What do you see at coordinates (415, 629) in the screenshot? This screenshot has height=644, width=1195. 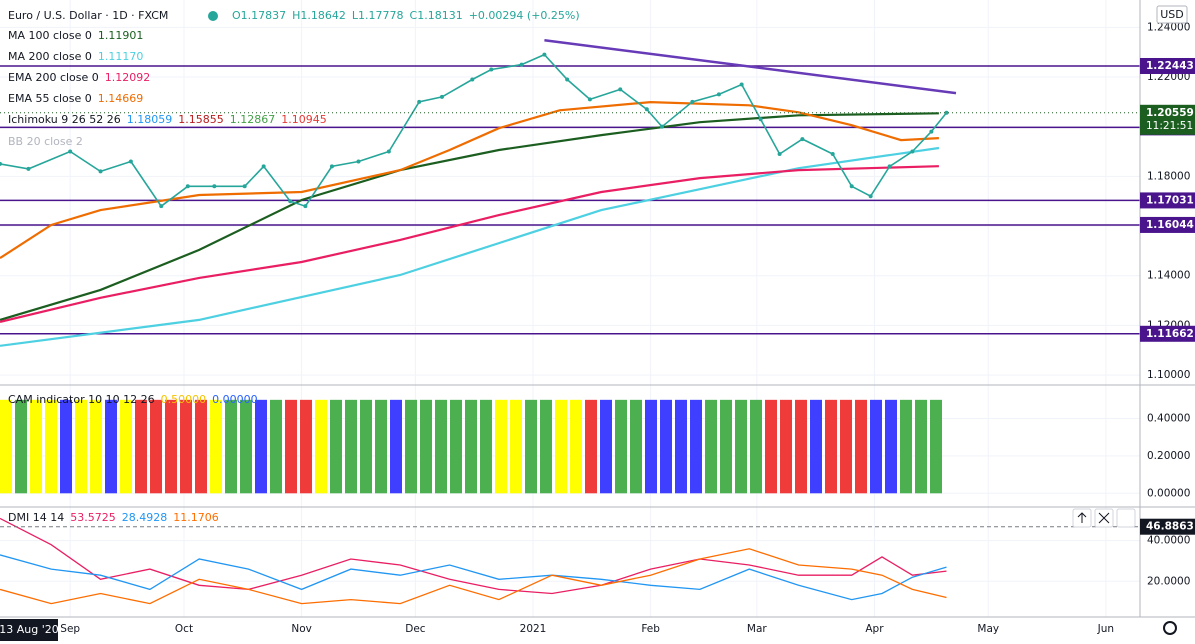 I see `x-tick-label: Dec` at bounding box center [415, 629].